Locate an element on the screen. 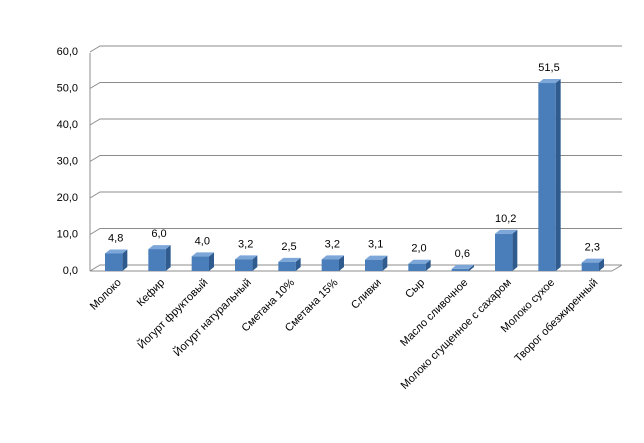 The image size is (644, 443). y-tick-label: 0,0 is located at coordinates (70, 271).